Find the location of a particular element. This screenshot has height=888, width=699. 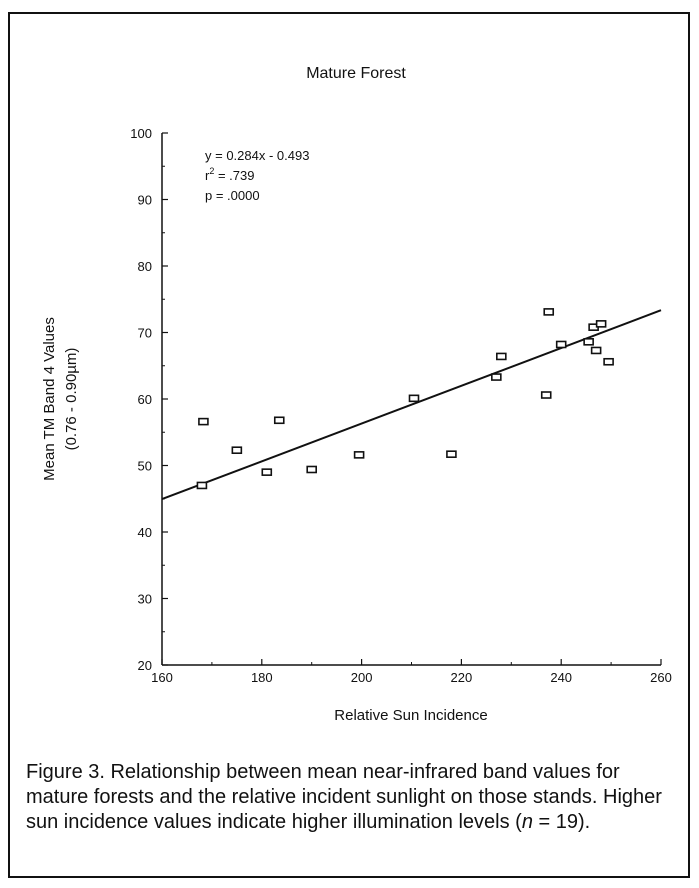

caption-n-symbol: n is located at coordinates (527, 822).